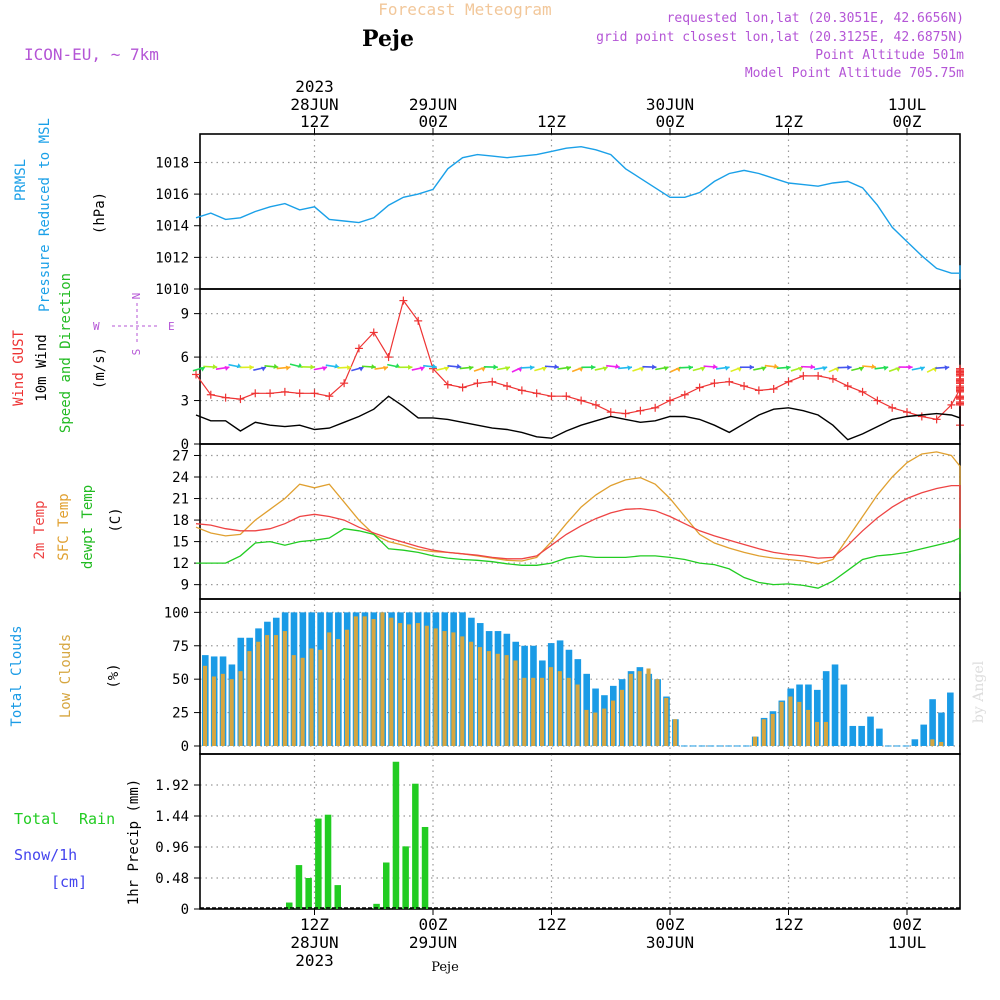 This screenshot has width=1000, height=1000. What do you see at coordinates (815, 18) in the screenshot?
I see `requested-coords: requested lon,lat (20.3051E, 42.6656N)` at bounding box center [815, 18].